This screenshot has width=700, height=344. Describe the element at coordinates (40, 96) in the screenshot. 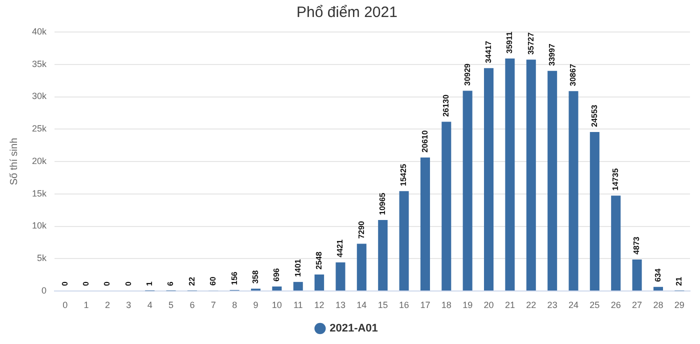

I see `y-tick-label: 30k` at that location.